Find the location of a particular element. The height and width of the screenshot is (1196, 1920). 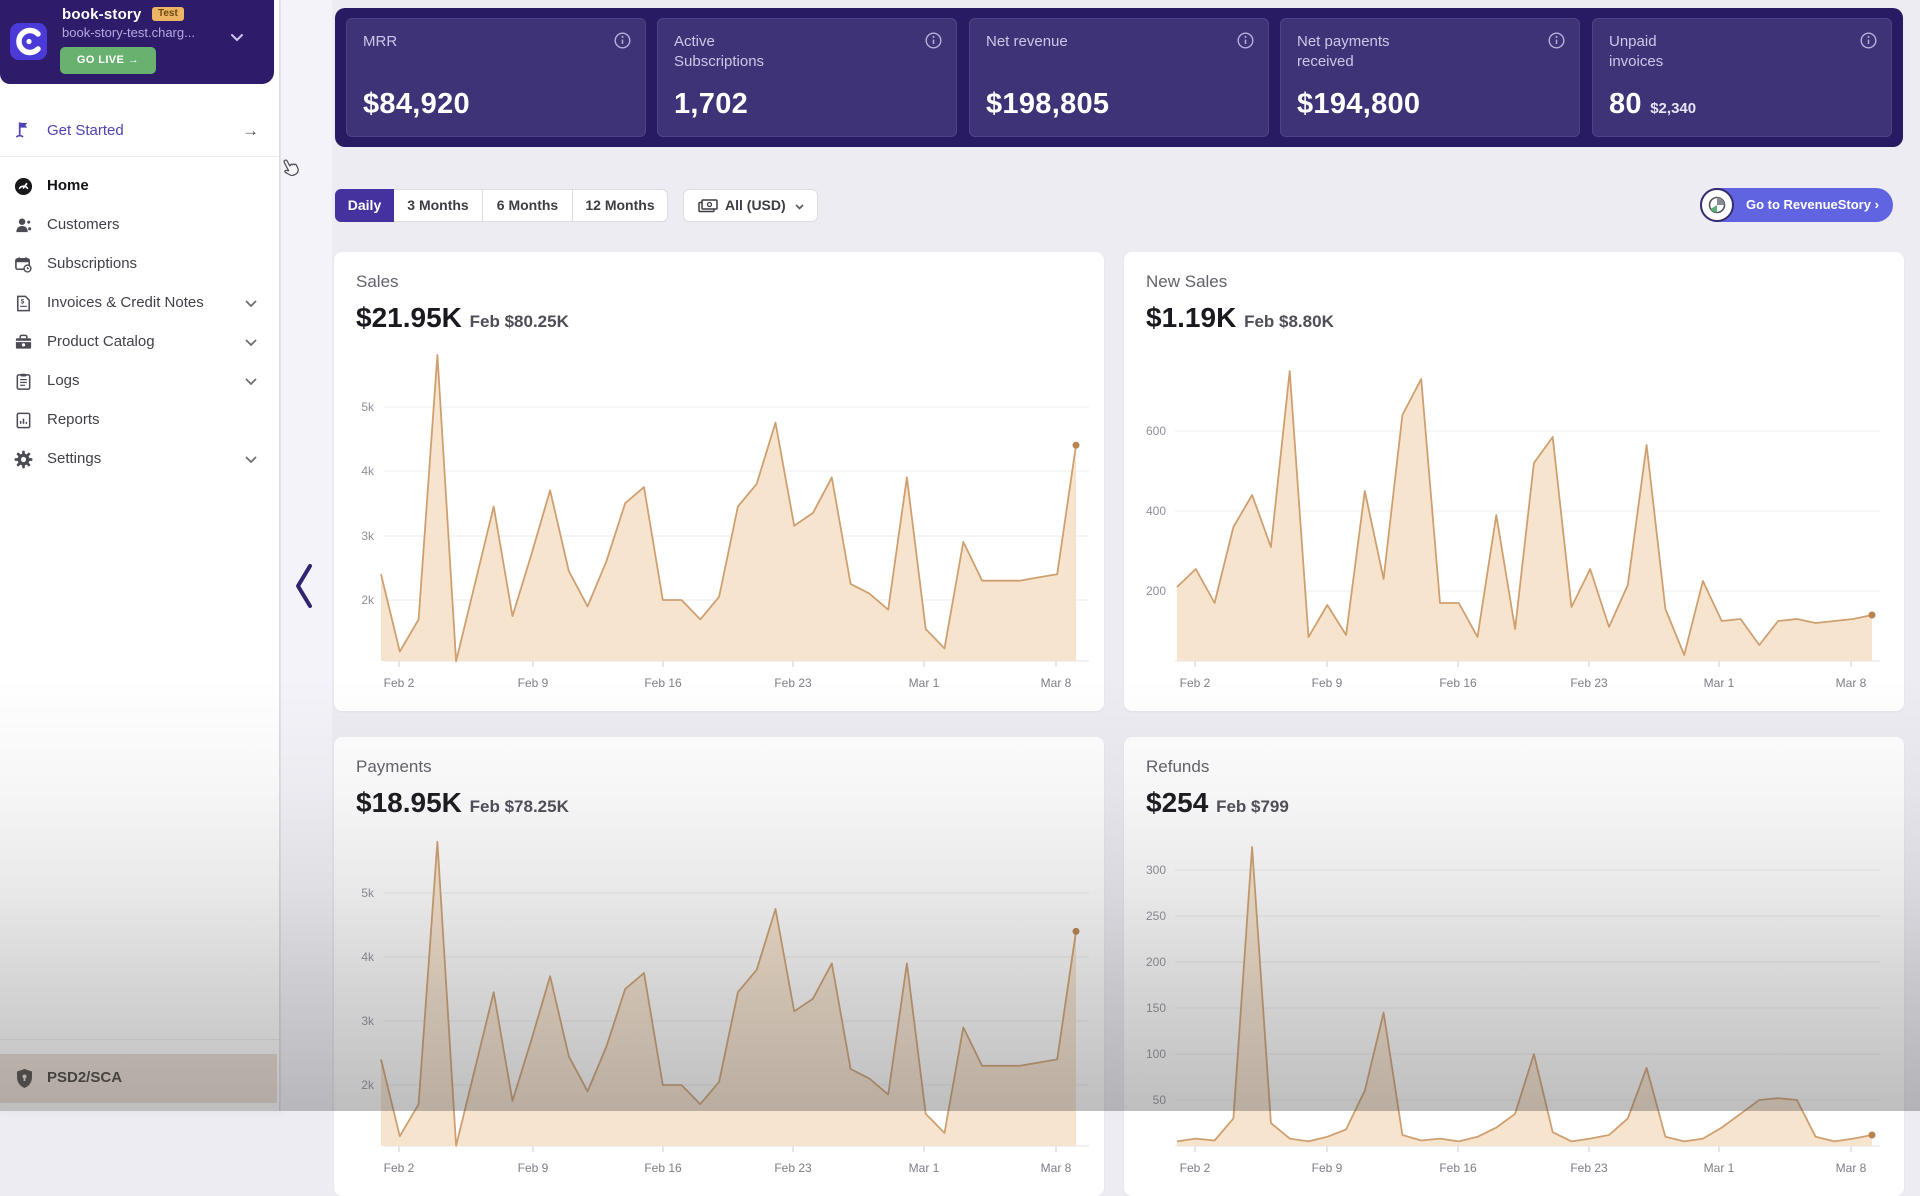

svg-text: 600 is located at coordinates (1156, 431).